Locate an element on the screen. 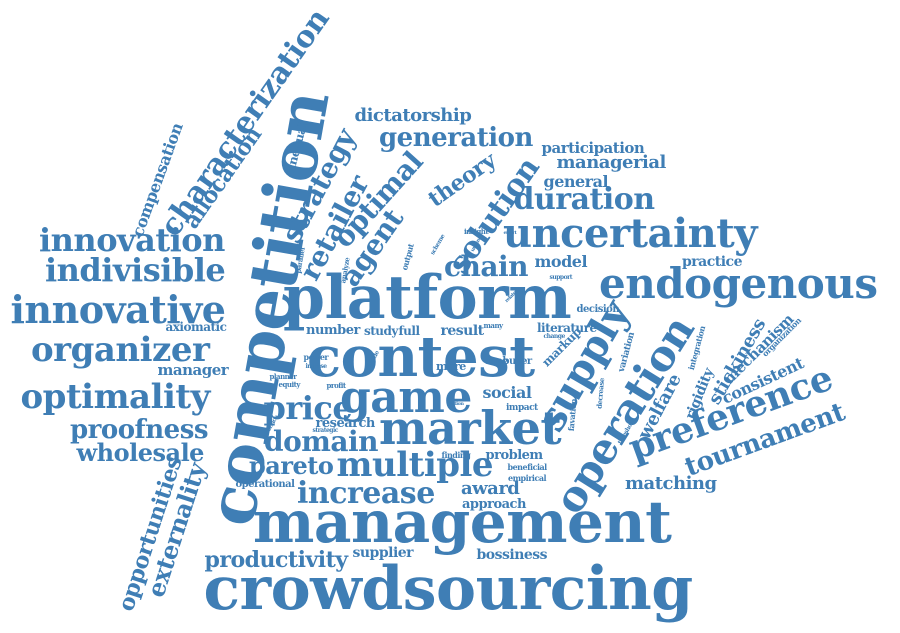 This screenshot has width=900, height=633. word-indivisible: indivisible is located at coordinates (135, 270).